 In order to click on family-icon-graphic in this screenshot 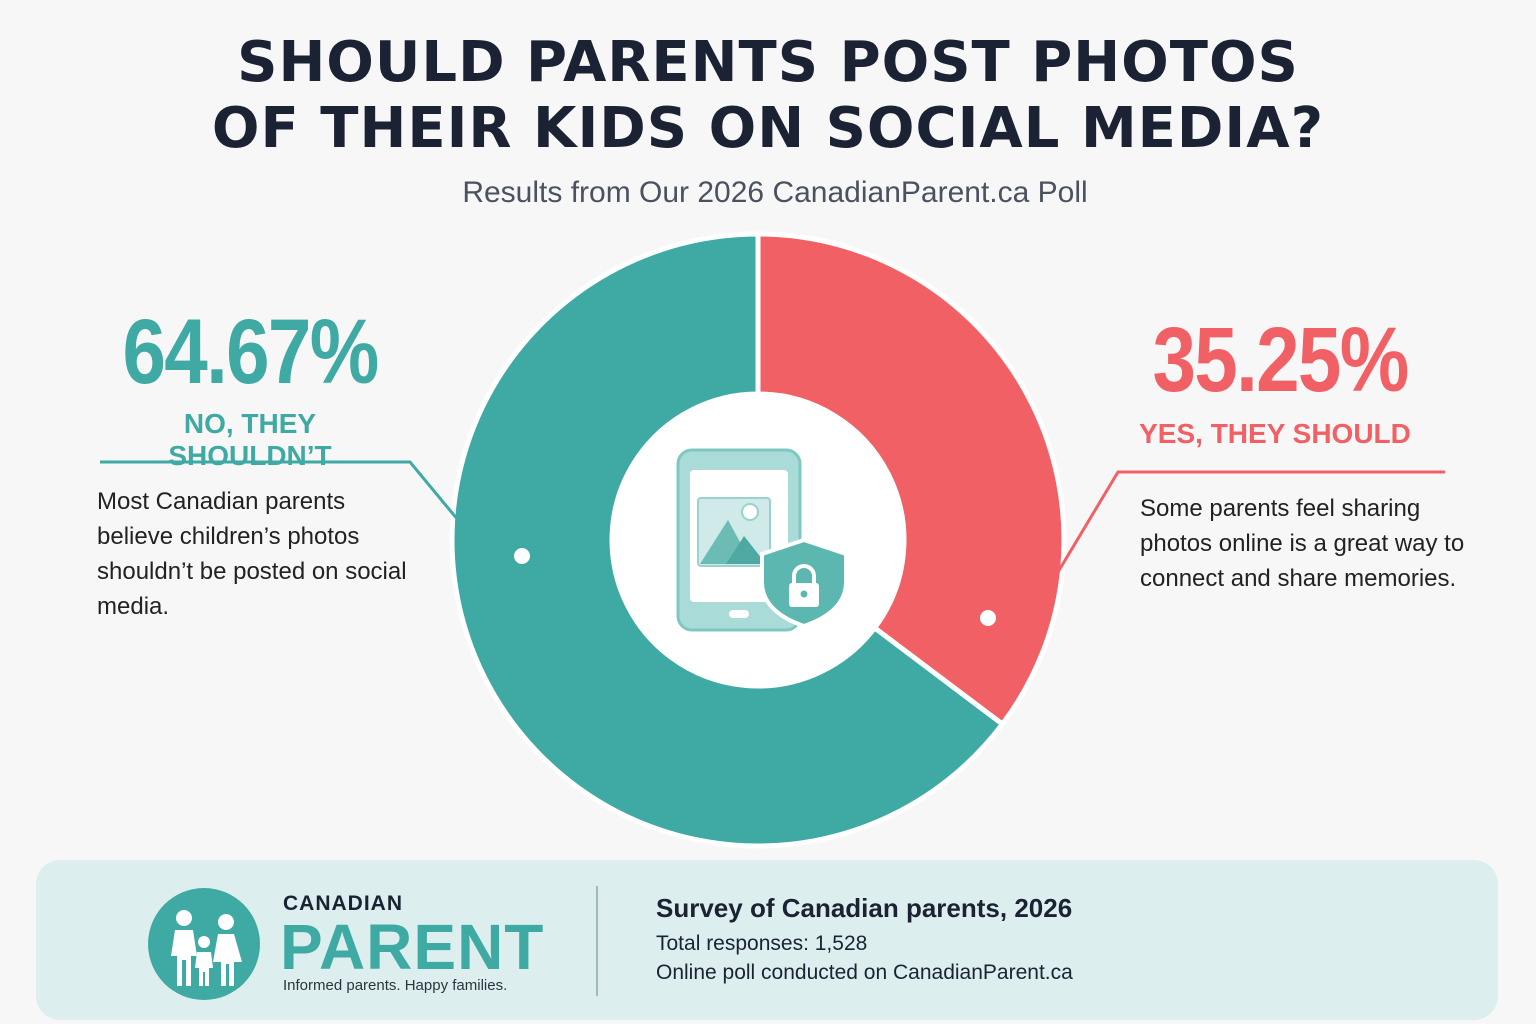, I will do `click(206, 948)`.